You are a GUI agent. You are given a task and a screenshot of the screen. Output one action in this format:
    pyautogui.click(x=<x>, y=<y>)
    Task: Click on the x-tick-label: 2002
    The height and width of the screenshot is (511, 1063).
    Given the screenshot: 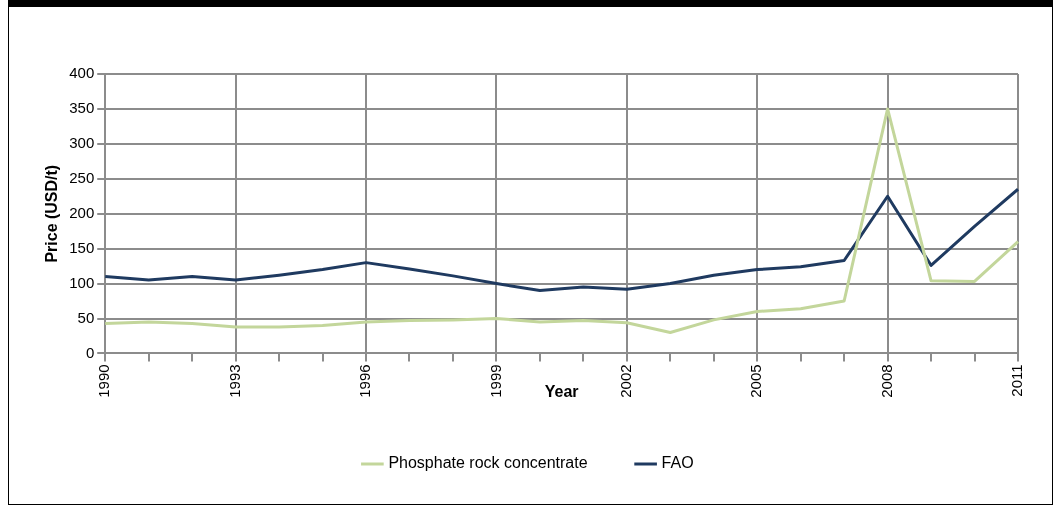 What is the action you would take?
    pyautogui.click(x=625, y=381)
    